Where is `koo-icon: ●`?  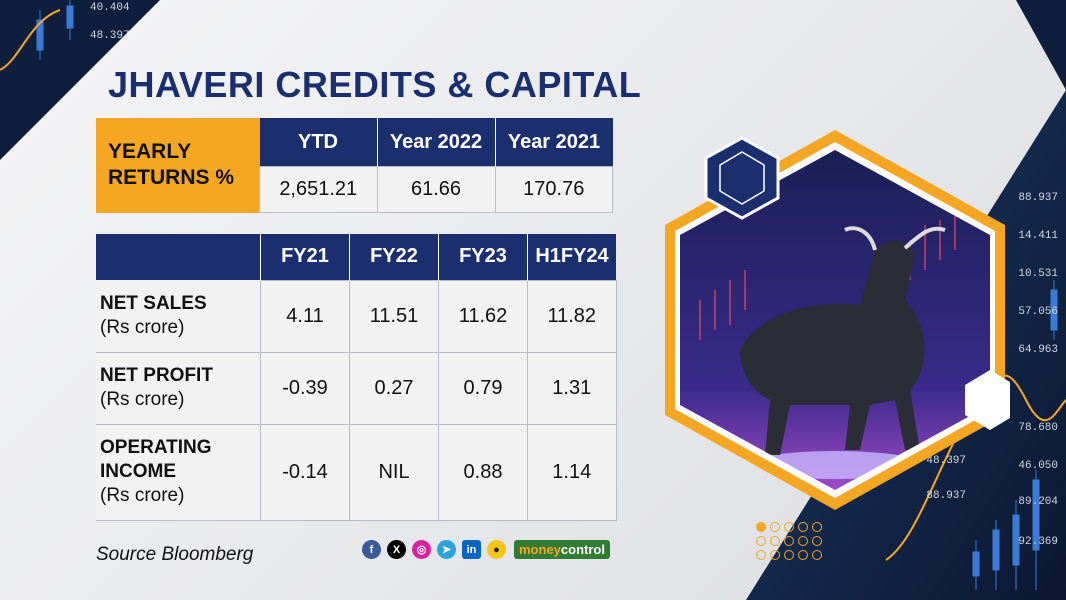
koo-icon: ● is located at coordinates (496, 549).